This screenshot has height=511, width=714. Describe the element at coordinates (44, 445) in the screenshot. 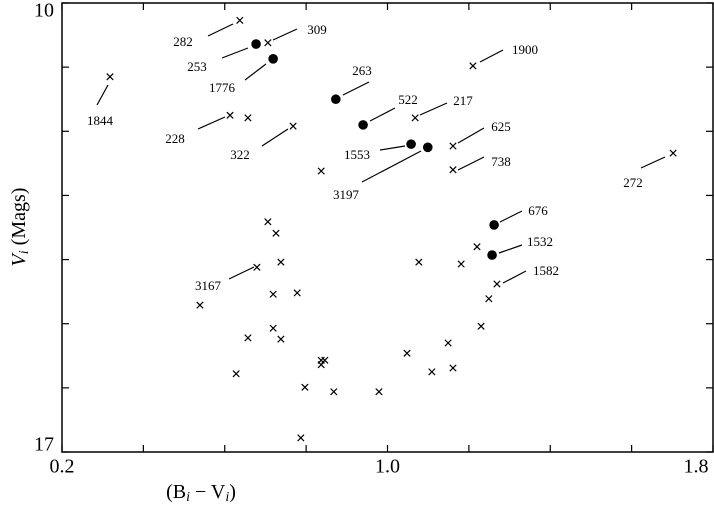

I see `y-tick-label: 17` at that location.